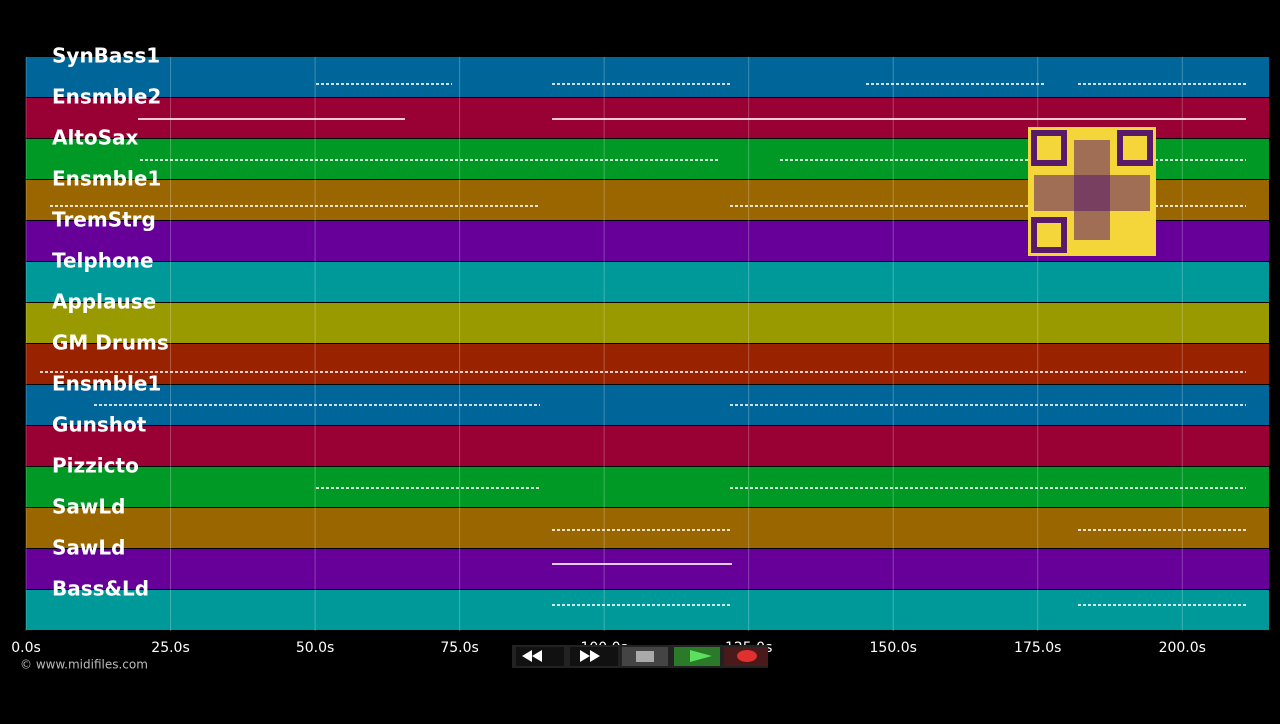 The image size is (1280, 724). What do you see at coordinates (1182, 648) in the screenshot?
I see `tick-label: 200.0s` at bounding box center [1182, 648].